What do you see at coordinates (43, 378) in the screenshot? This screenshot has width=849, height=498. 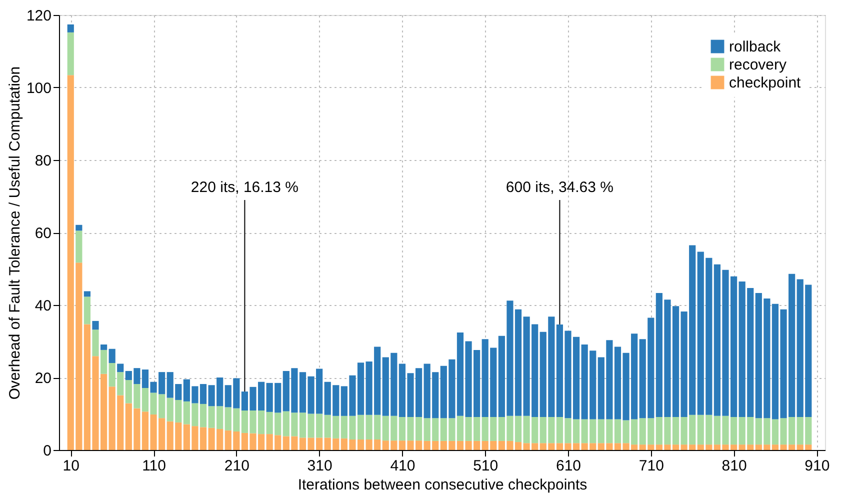 I see `y-tick-label: 20` at bounding box center [43, 378].